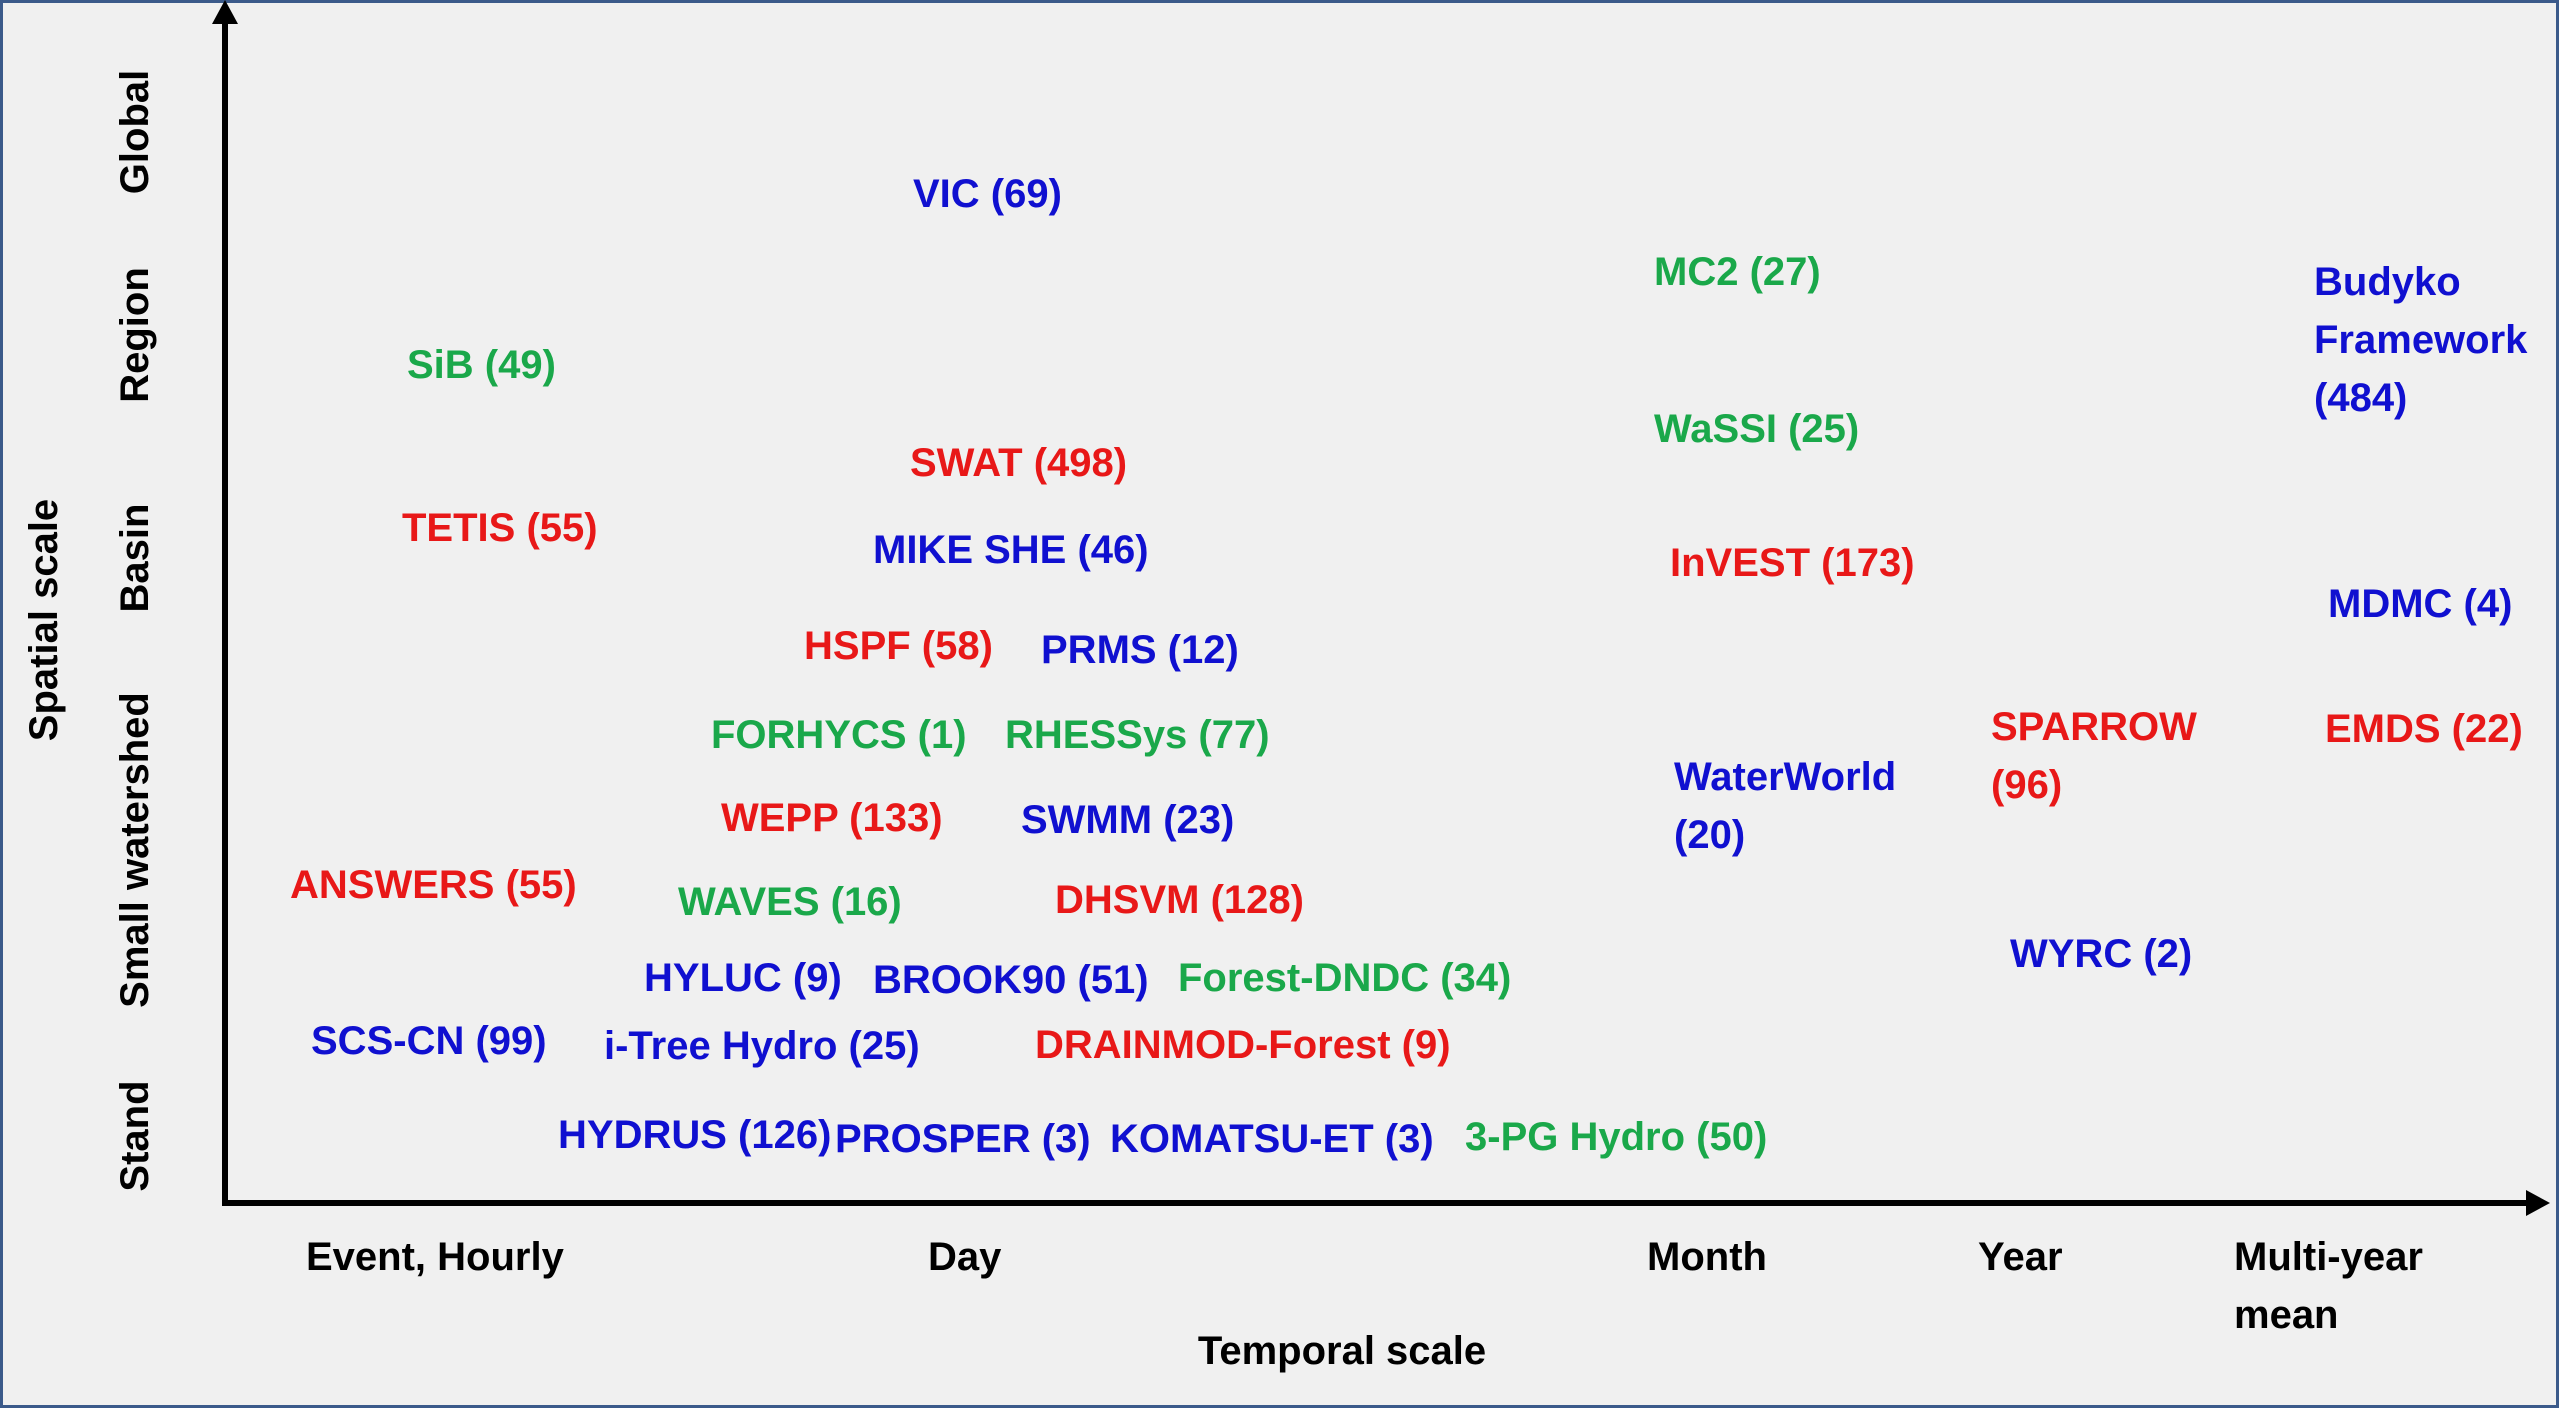  Describe the element at coordinates (225, 12) in the screenshot. I see `y-axis-arrowhead` at that location.